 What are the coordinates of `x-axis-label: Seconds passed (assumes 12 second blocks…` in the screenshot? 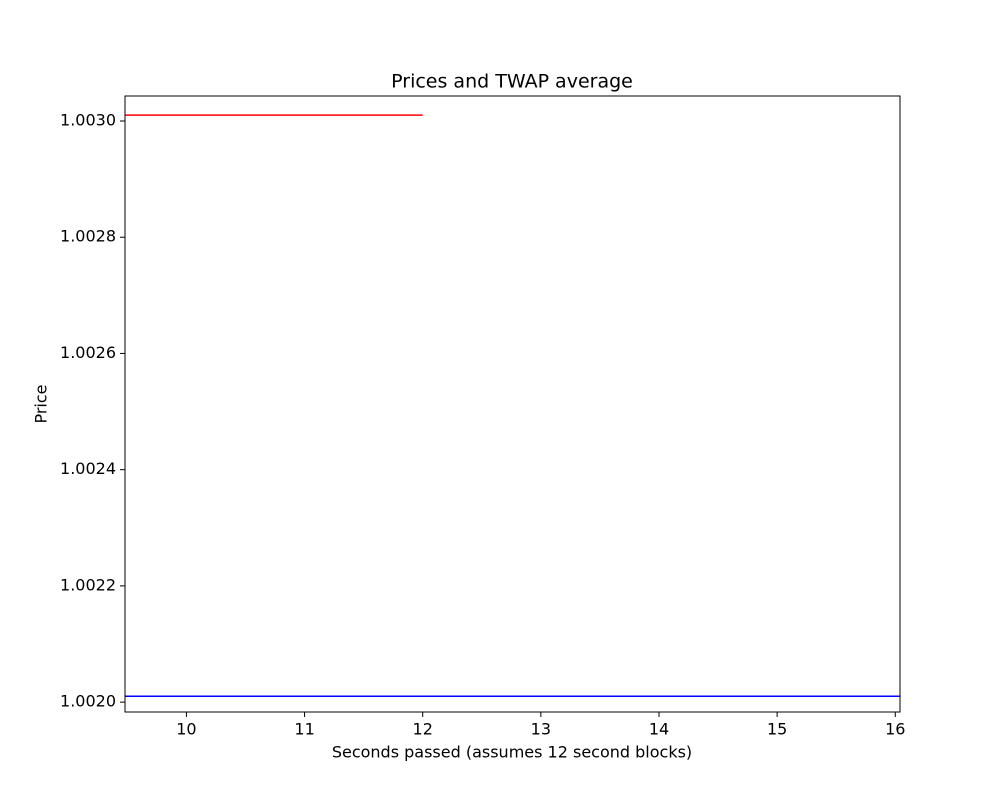 It's located at (512, 752).